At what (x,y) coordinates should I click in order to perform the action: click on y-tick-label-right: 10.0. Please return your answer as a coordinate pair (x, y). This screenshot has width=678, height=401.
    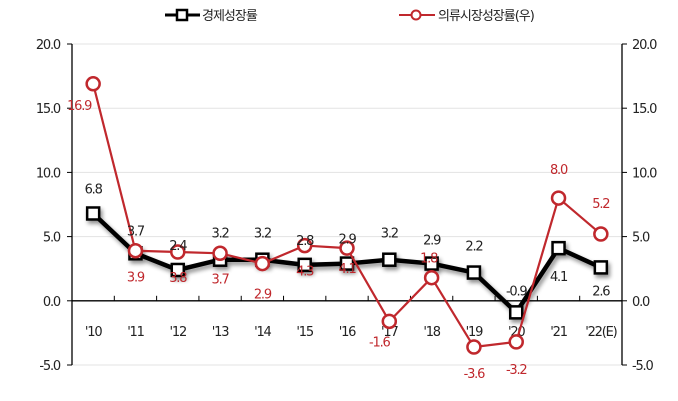
    Looking at the image, I should click on (644, 173).